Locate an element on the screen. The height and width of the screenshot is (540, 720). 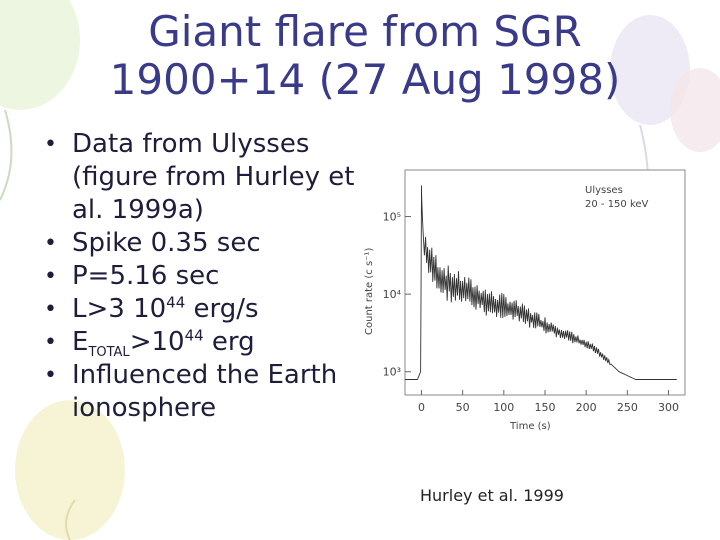
x-tick-label: 100 is located at coordinates (503, 407).